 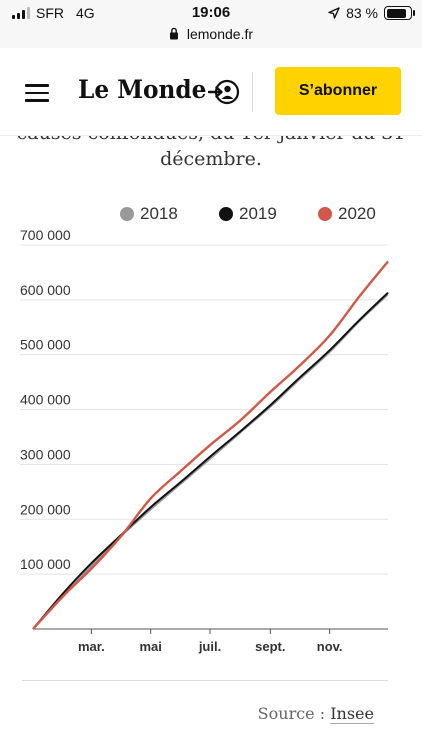 I want to click on battery-percent: 83 %, so click(x=362, y=13).